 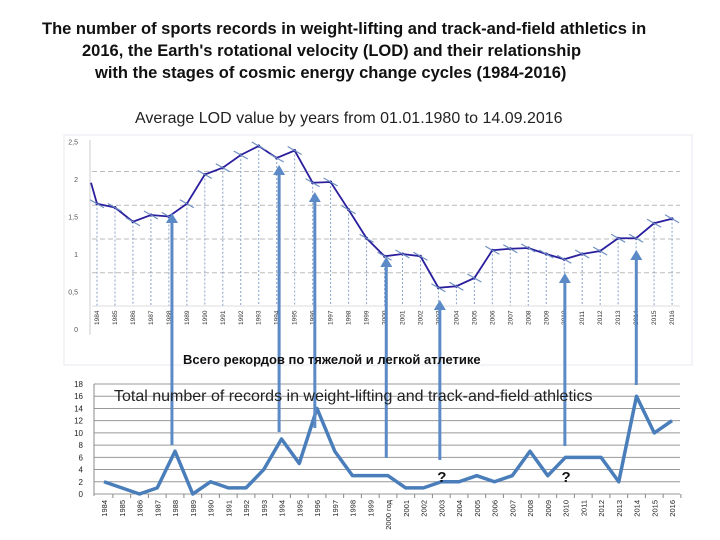 What do you see at coordinates (259, 317) in the screenshot?
I see `lod-xtick: 1993` at bounding box center [259, 317].